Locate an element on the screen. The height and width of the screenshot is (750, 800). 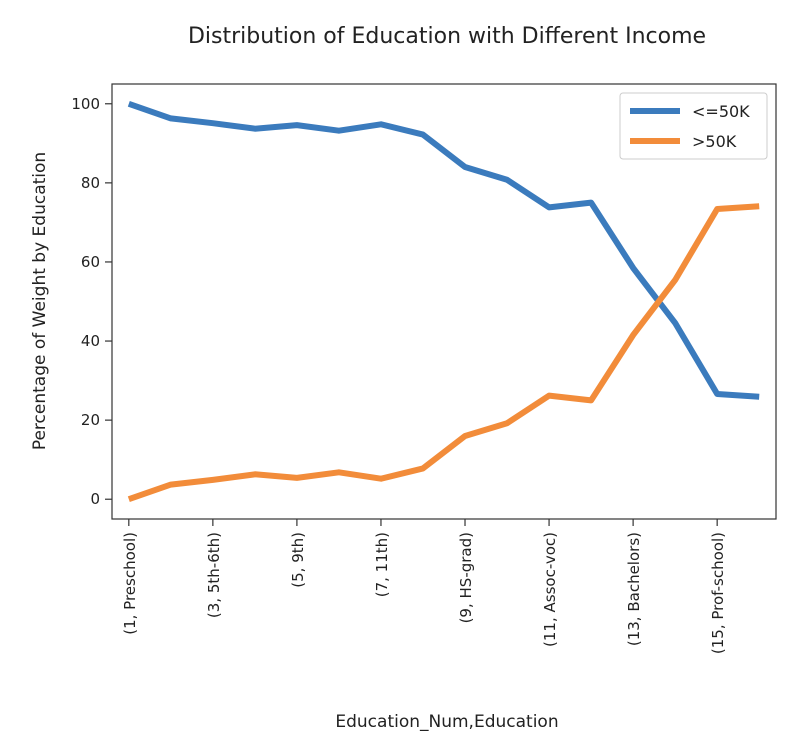
y-tick-label: 80 is located at coordinates (90, 183).